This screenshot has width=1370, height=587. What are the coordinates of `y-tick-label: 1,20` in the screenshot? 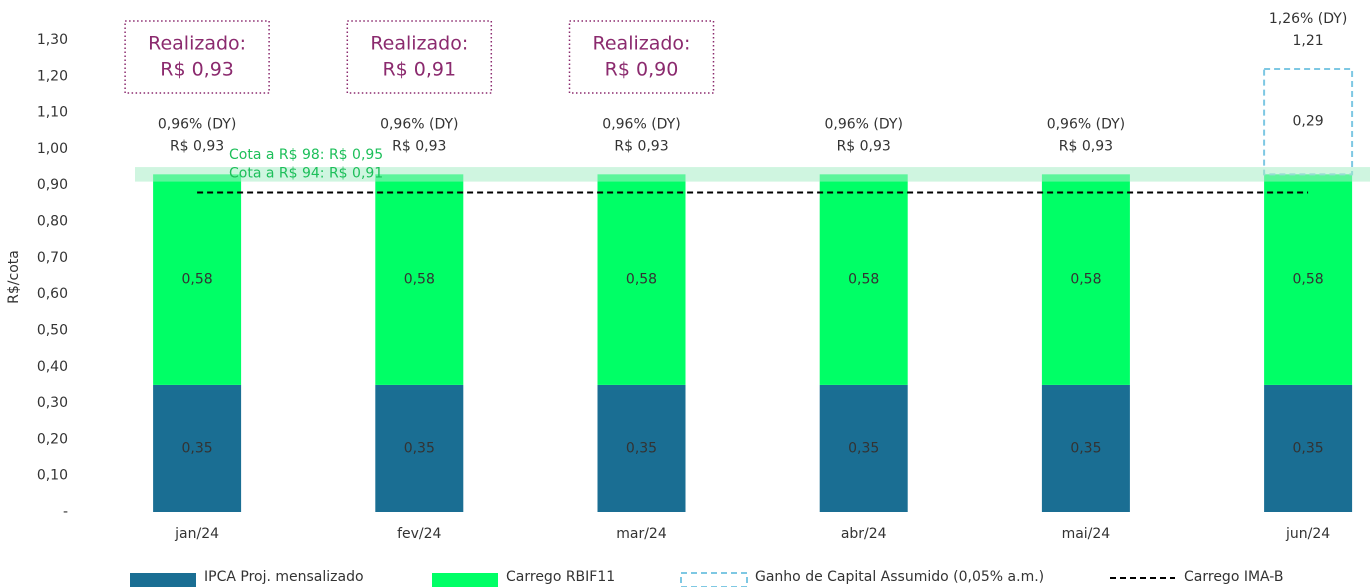 It's located at (52, 76).